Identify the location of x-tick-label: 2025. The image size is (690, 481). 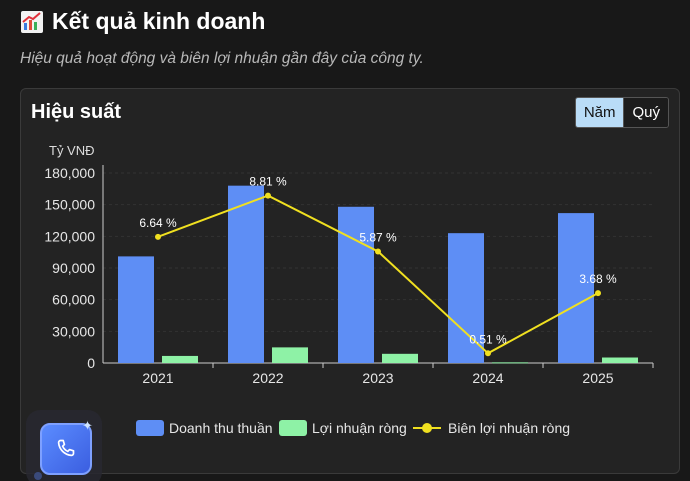
(597, 378).